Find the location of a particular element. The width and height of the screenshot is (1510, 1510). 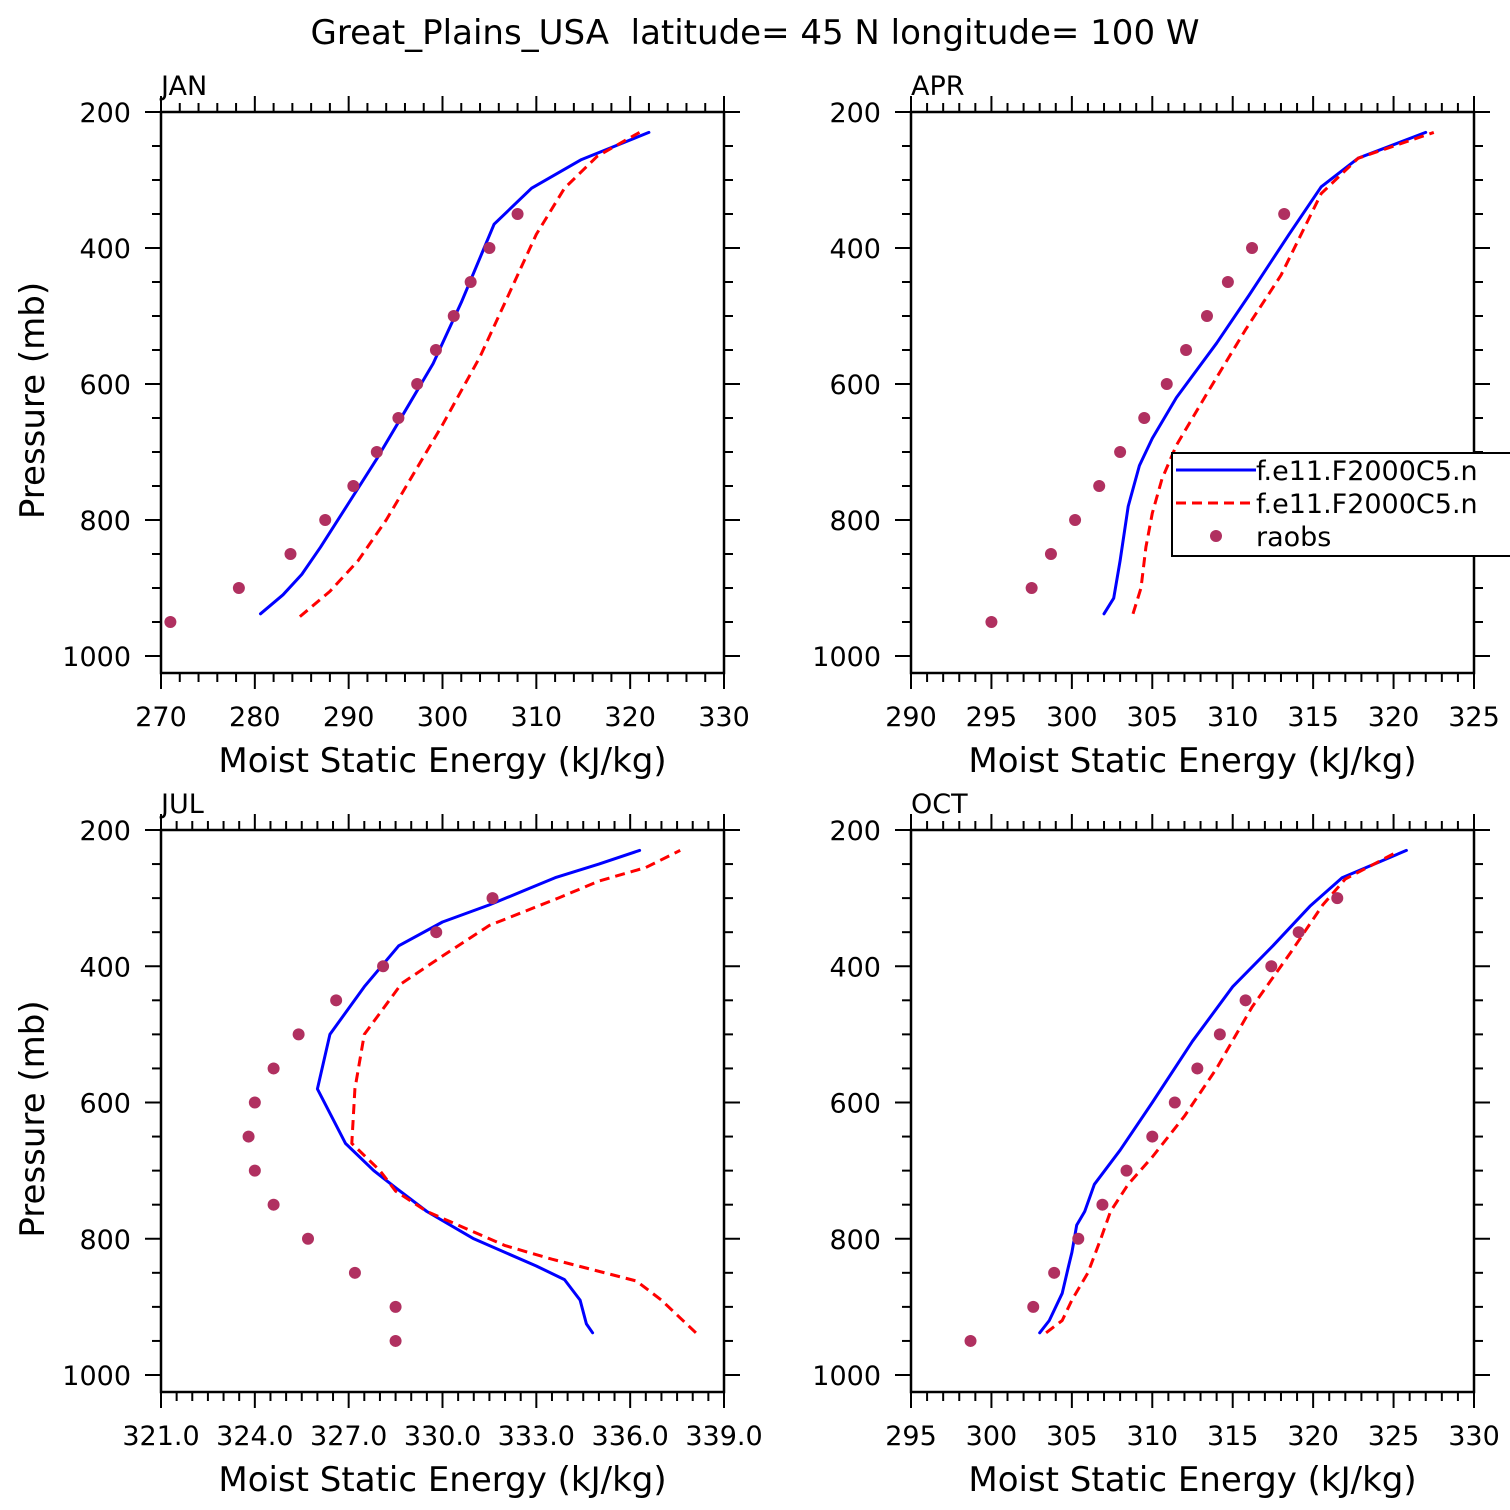

legend-marker-raobs is located at coordinates (1216, 536).